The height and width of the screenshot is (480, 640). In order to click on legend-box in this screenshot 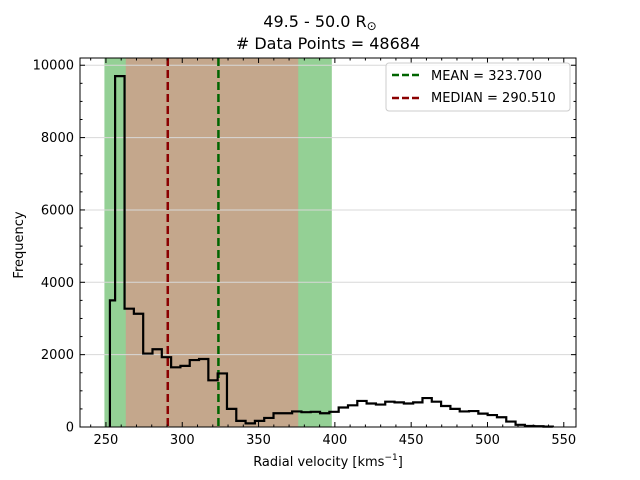, I will do `click(478, 87)`.